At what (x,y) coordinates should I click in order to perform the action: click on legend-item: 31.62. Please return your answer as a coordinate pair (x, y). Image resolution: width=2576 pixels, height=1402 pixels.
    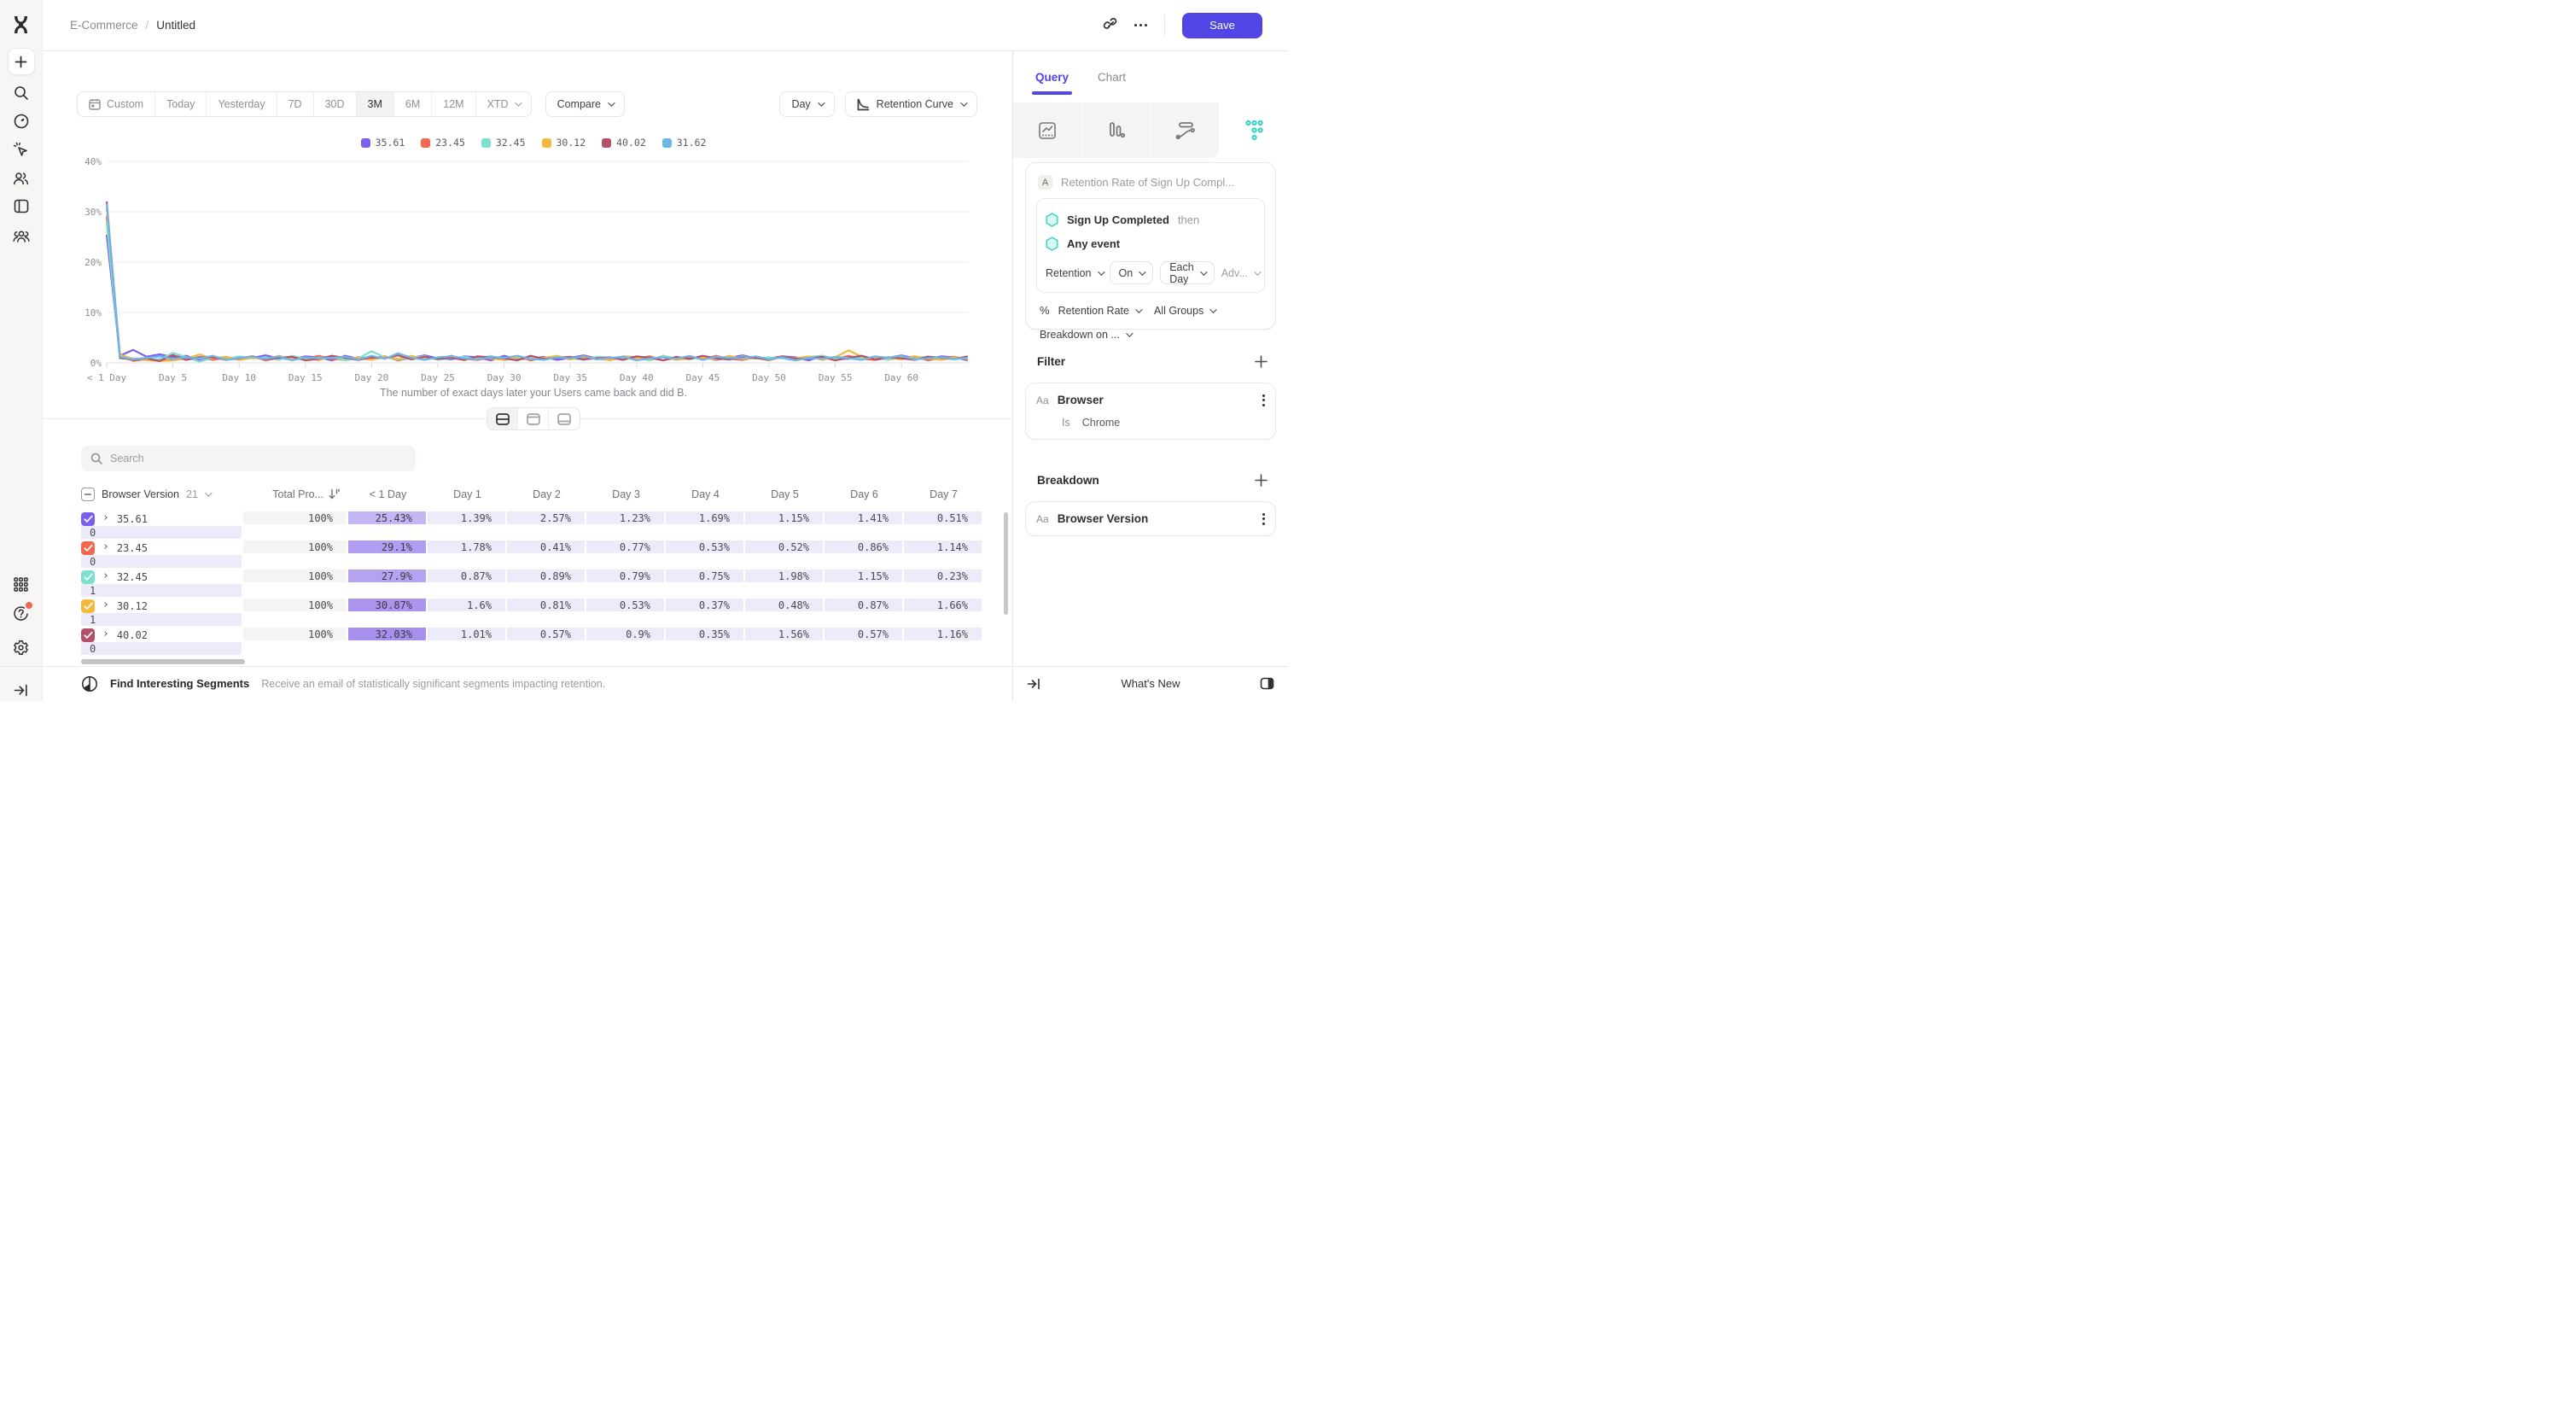
    Looking at the image, I should click on (683, 143).